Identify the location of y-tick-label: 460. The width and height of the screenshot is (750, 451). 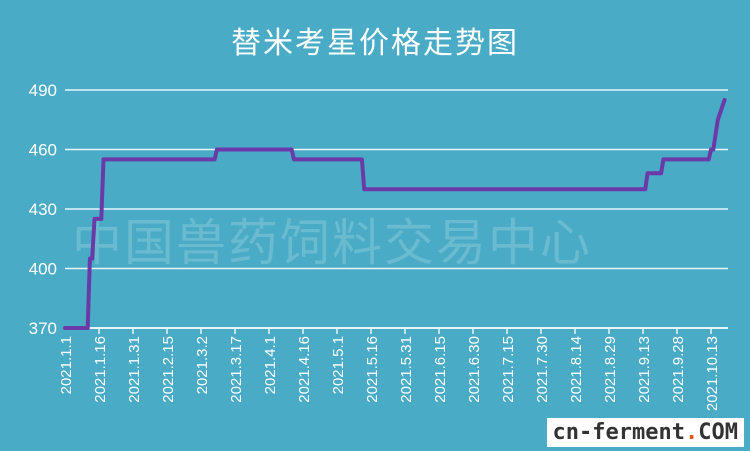
(43, 150).